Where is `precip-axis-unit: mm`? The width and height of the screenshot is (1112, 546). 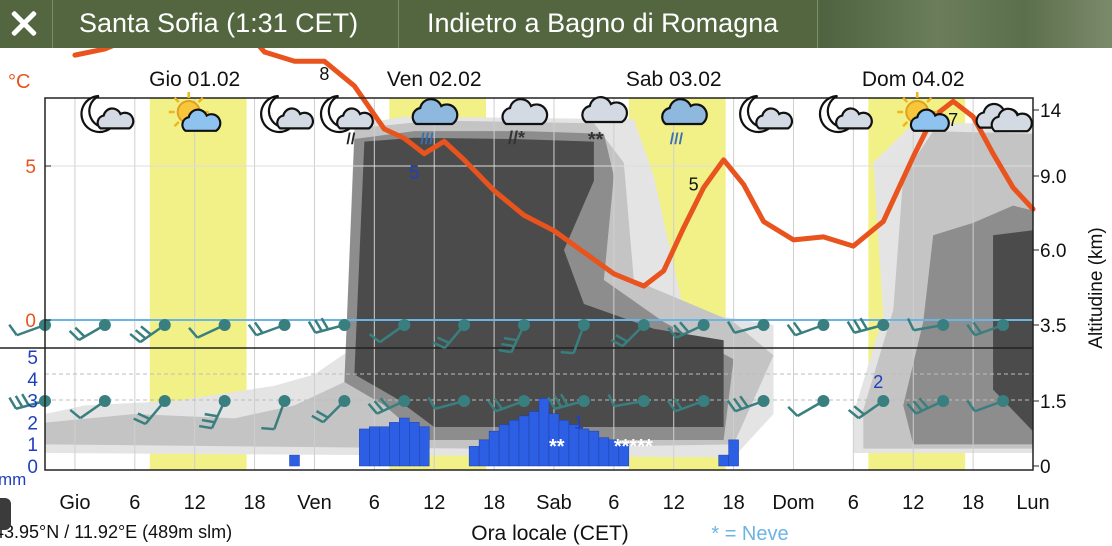
precip-axis-unit: mm is located at coordinates (13, 479).